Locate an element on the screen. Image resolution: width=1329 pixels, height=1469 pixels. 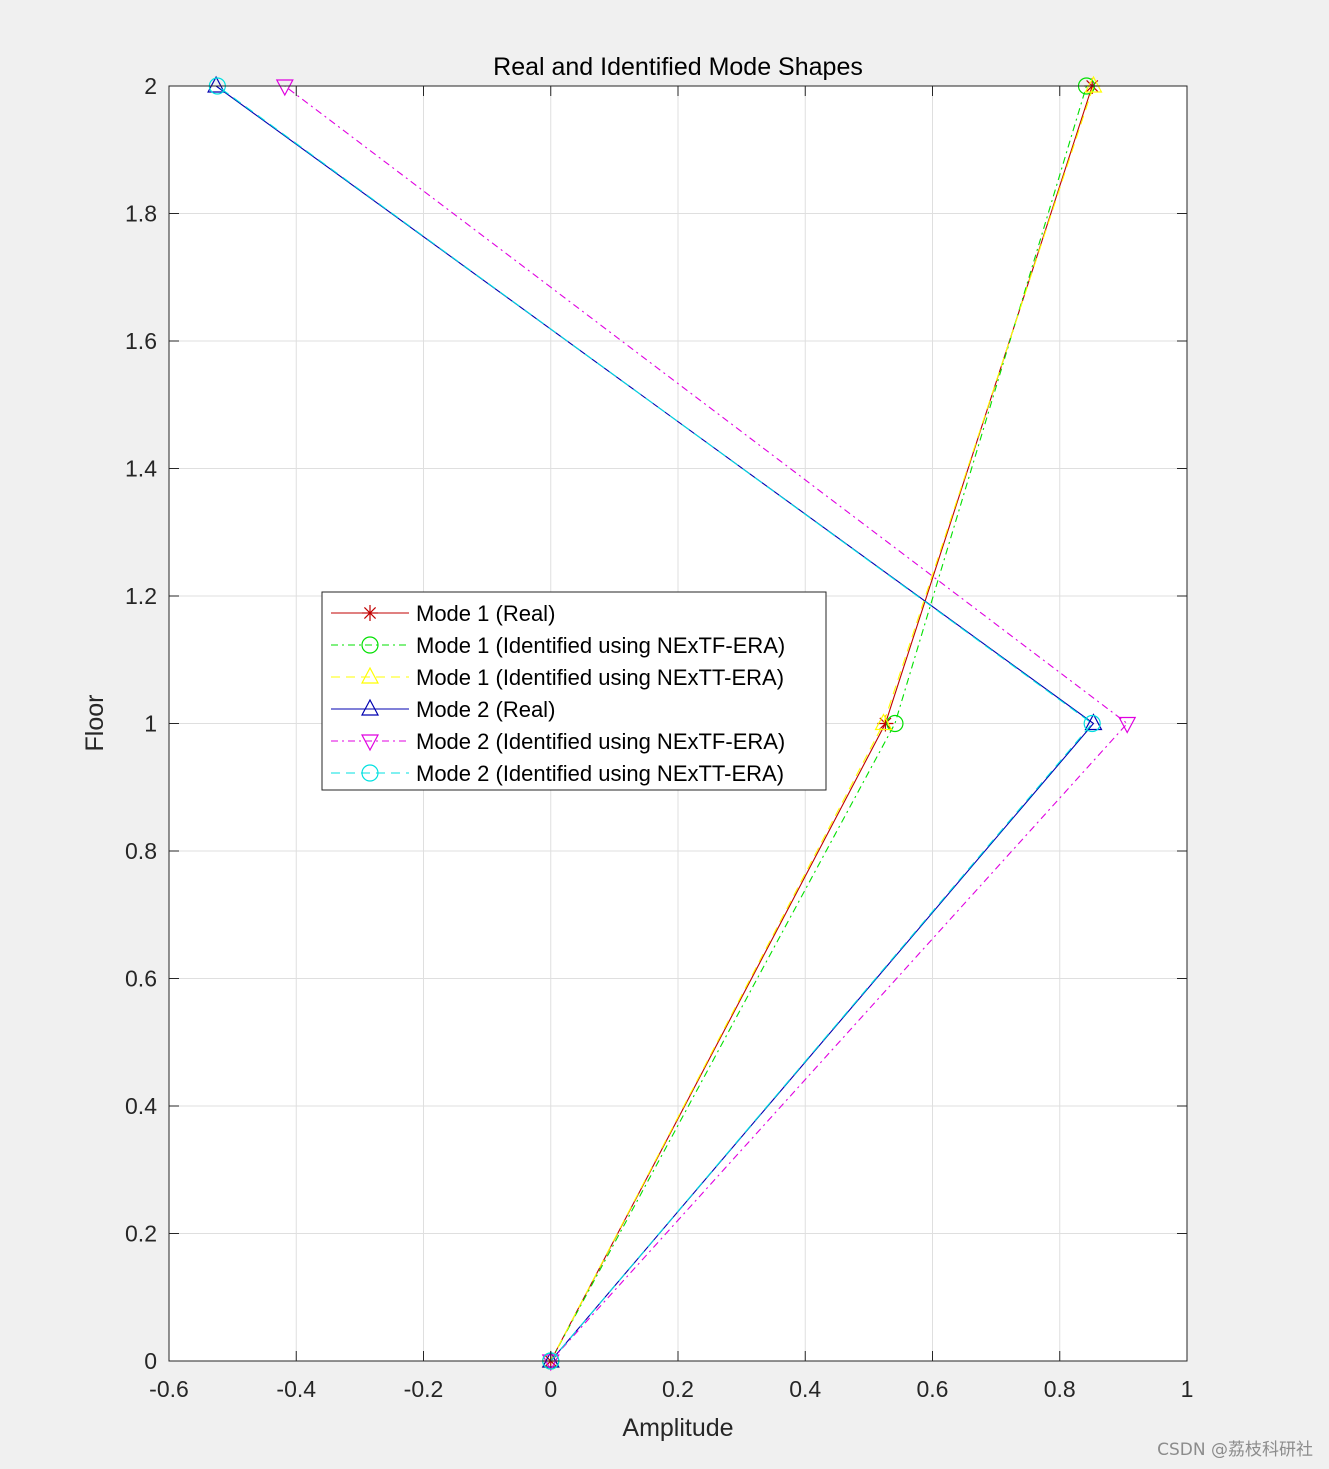
legend-entry-2: Mode 1 (Identified using NExTF-ERA) is located at coordinates (558, 645).